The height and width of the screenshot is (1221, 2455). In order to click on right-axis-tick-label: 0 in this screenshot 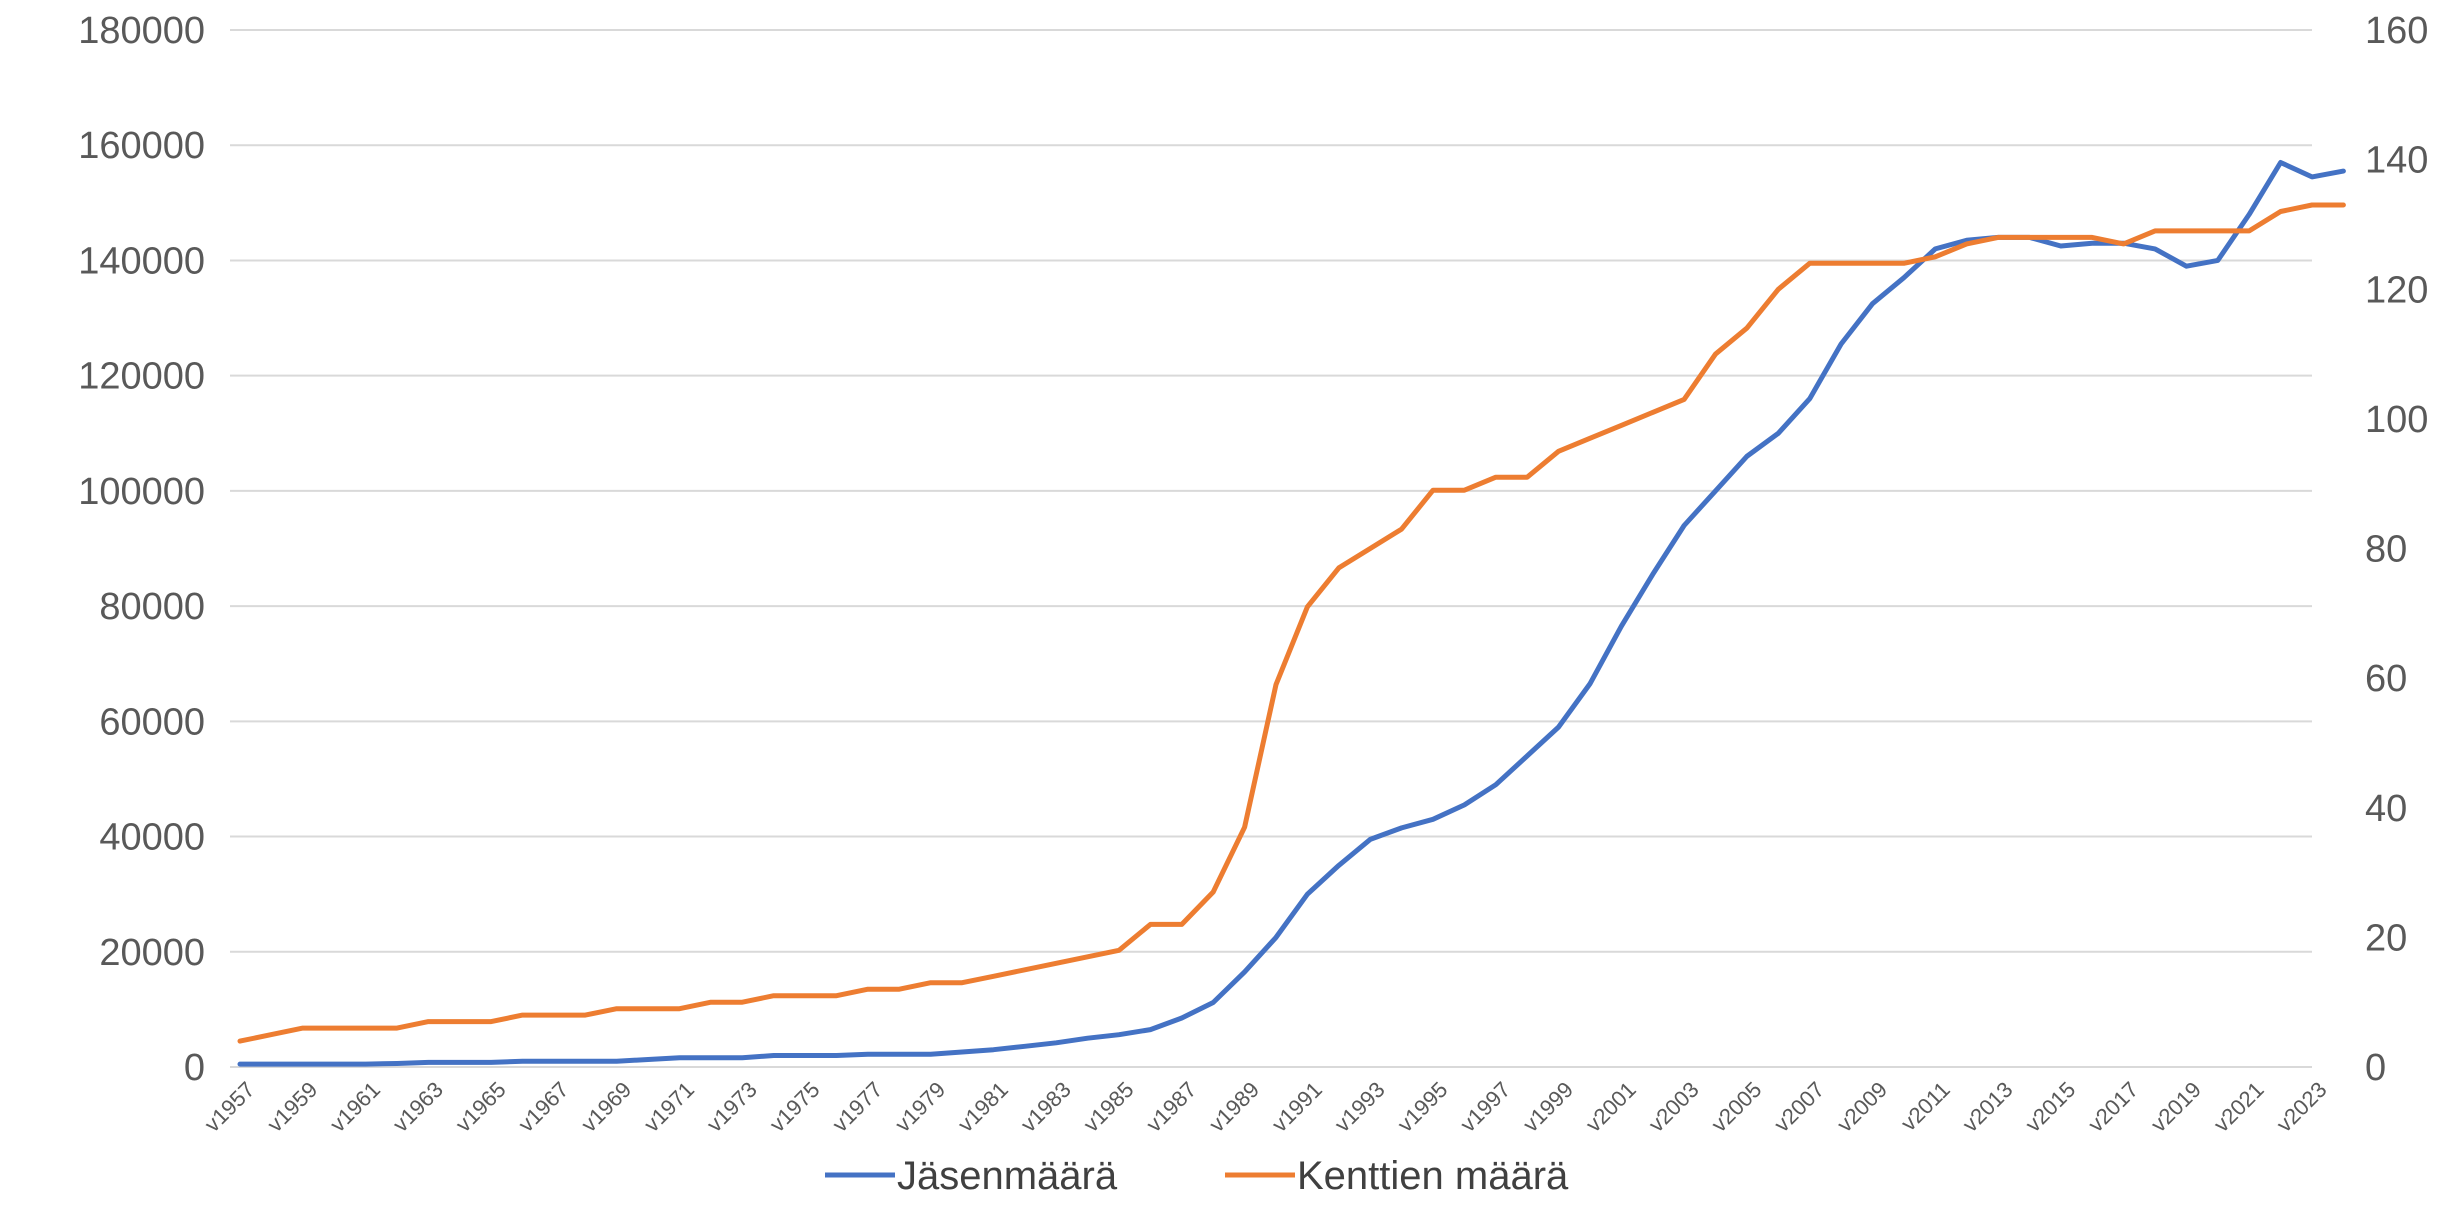, I will do `click(2375, 1068)`.